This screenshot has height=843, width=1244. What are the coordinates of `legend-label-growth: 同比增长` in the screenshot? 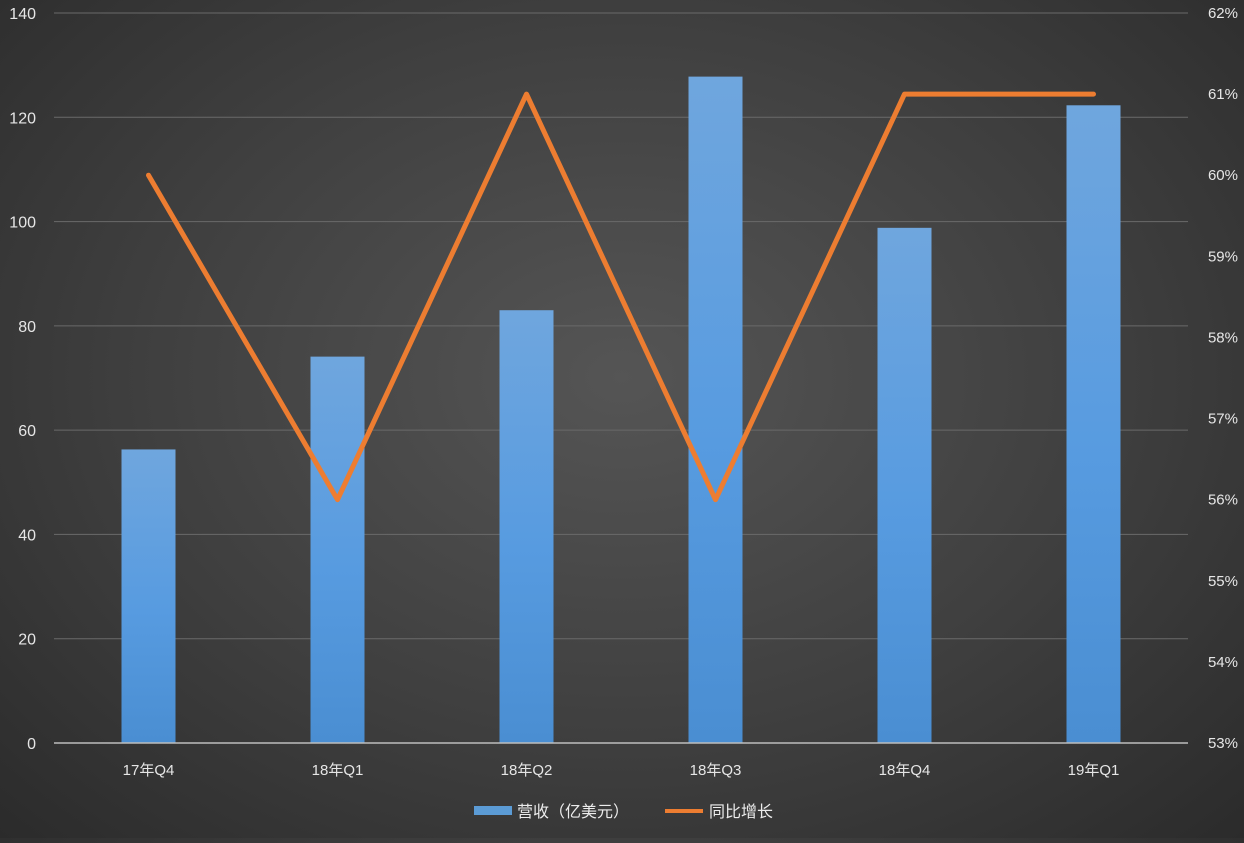 It's located at (741, 812).